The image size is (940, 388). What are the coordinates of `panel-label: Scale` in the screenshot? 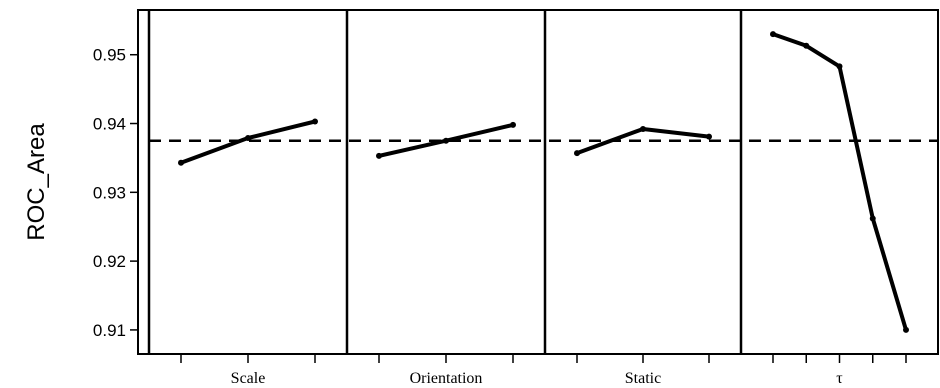 It's located at (248, 378).